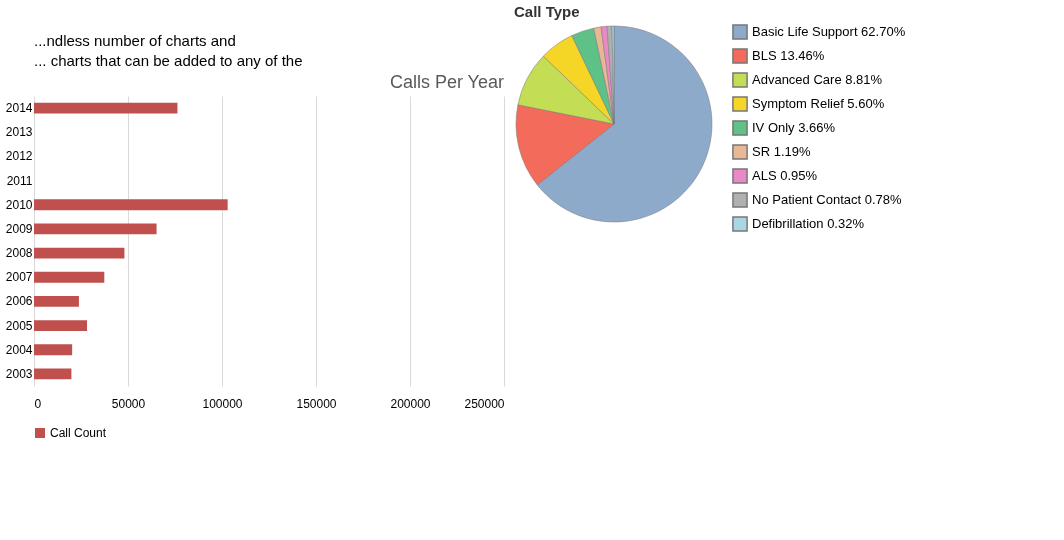  I want to click on y-tick-label: 2012, so click(19, 156).